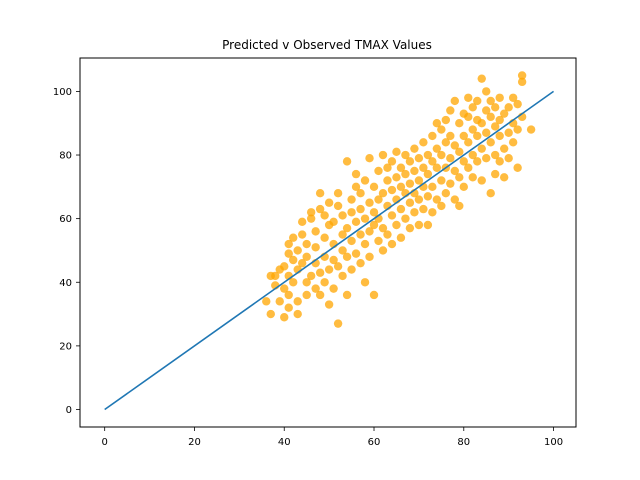 Image resolution: width=640 pixels, height=480 pixels. What do you see at coordinates (105, 442) in the screenshot?
I see `x-tick-label: 0` at bounding box center [105, 442].